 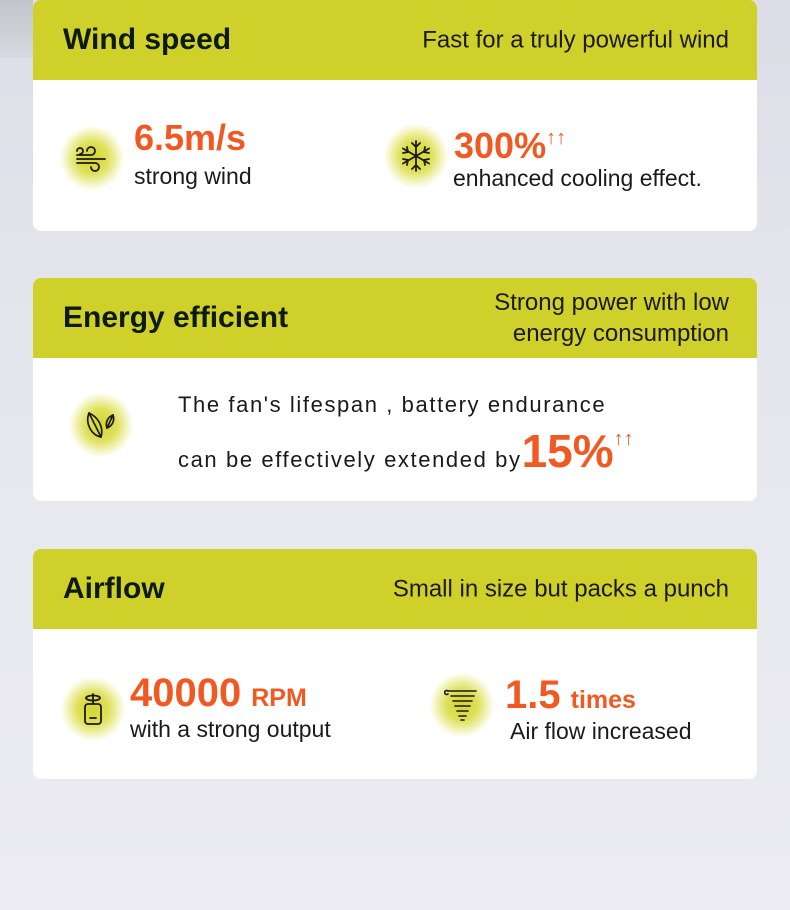 What do you see at coordinates (416, 156) in the screenshot?
I see `snowflake-icon` at bounding box center [416, 156].